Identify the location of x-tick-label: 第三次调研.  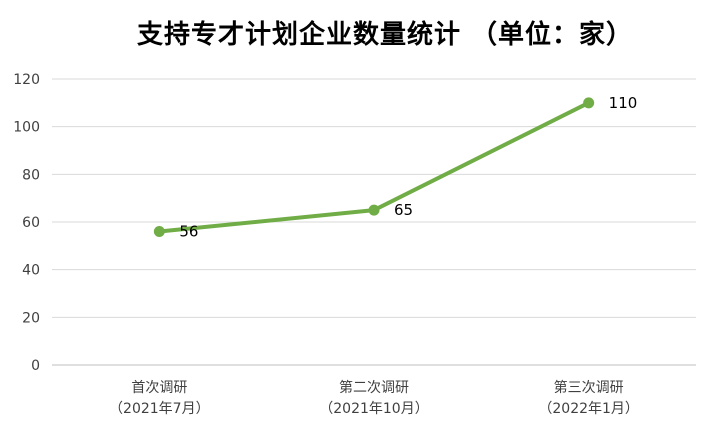
(589, 387).